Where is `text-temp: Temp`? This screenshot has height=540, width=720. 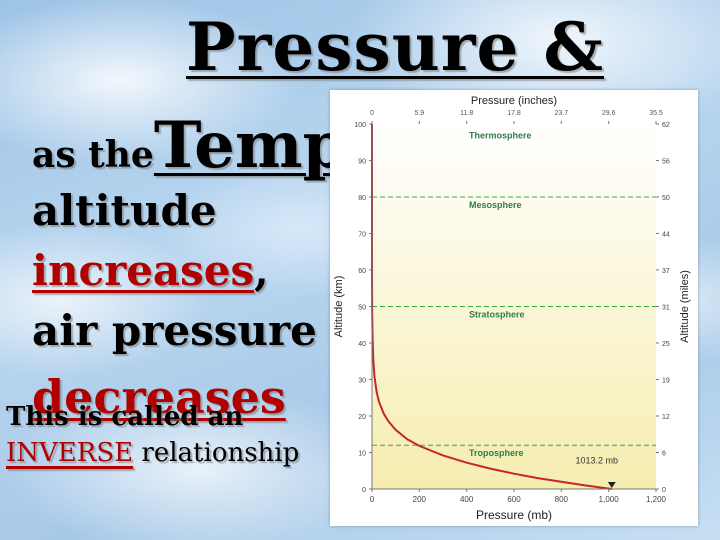
text-temp: Temp is located at coordinates (250, 145).